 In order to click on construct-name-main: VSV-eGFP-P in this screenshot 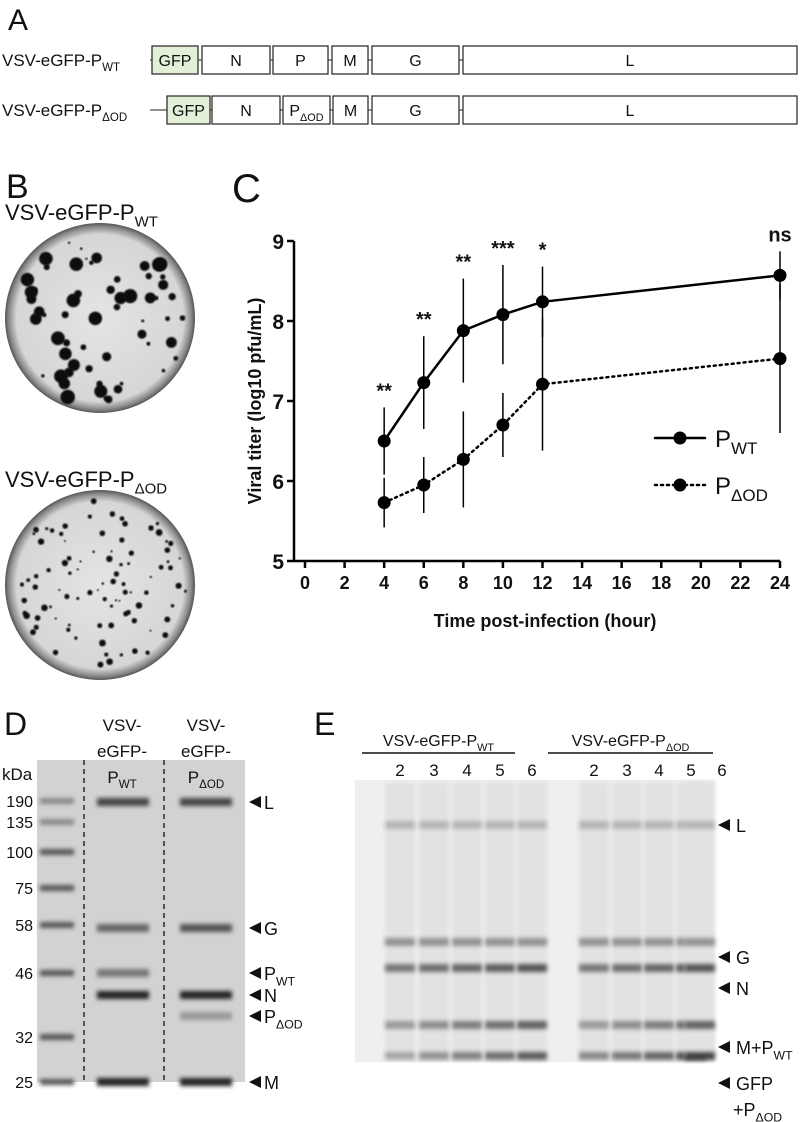, I will do `click(52, 110)`.